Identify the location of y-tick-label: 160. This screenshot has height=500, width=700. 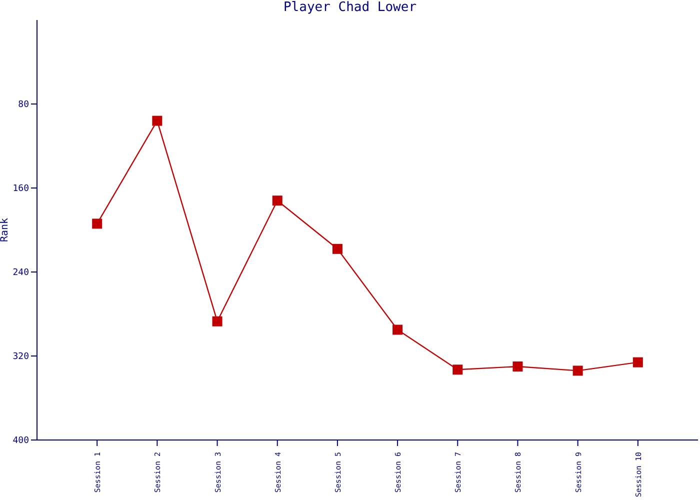
(20, 189).